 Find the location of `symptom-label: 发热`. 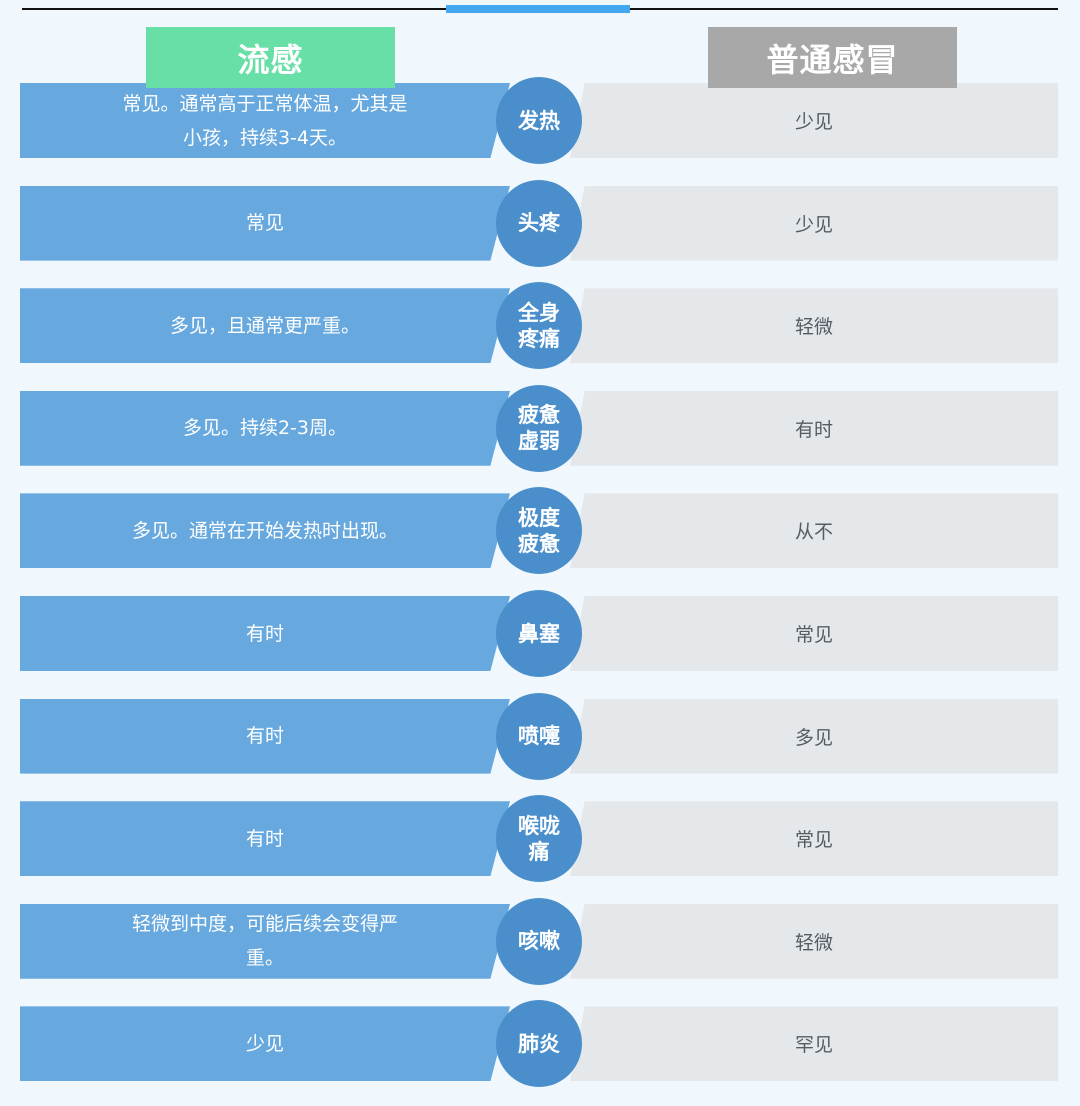

symptom-label: 发热 is located at coordinates (539, 120).